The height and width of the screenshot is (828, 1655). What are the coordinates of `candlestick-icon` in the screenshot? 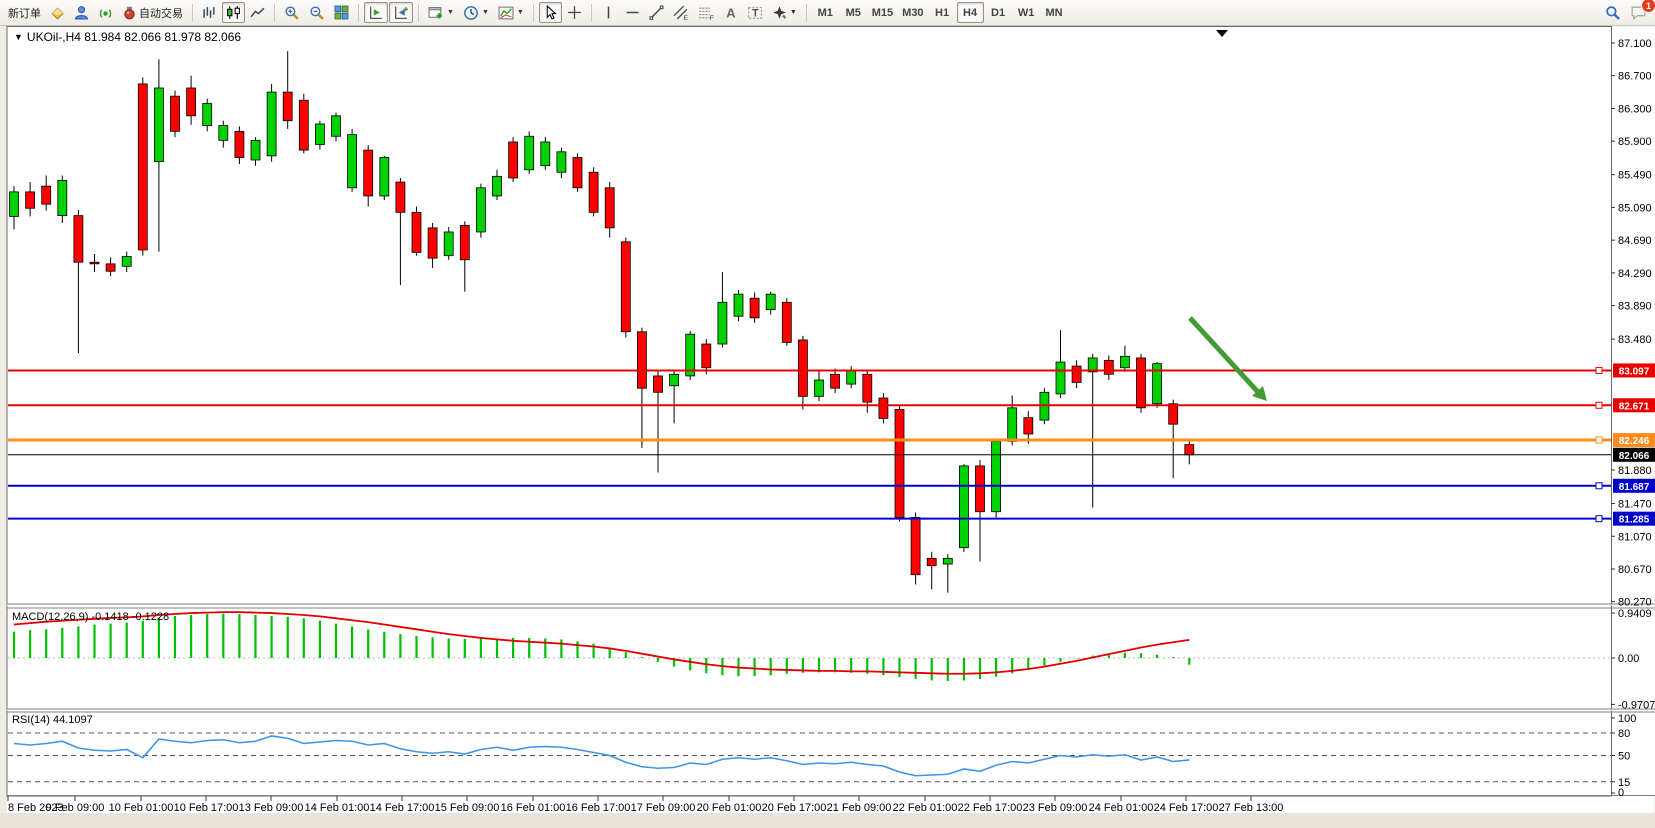 It's located at (233, 12).